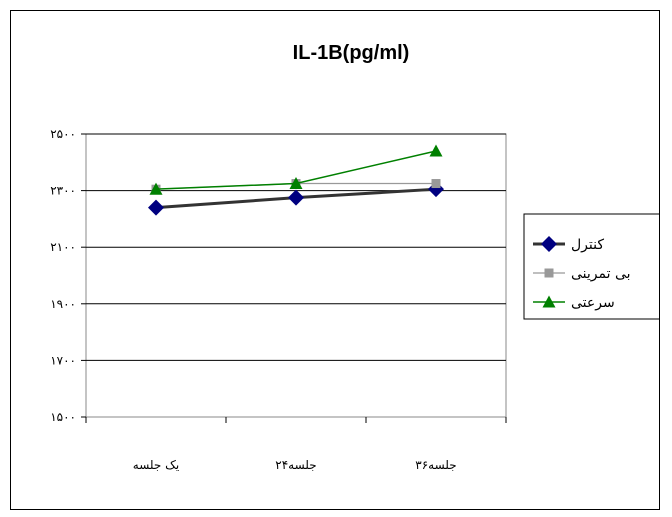 This screenshot has width=672, height=517. I want to click on legend-item: کنترل, so click(568, 244).